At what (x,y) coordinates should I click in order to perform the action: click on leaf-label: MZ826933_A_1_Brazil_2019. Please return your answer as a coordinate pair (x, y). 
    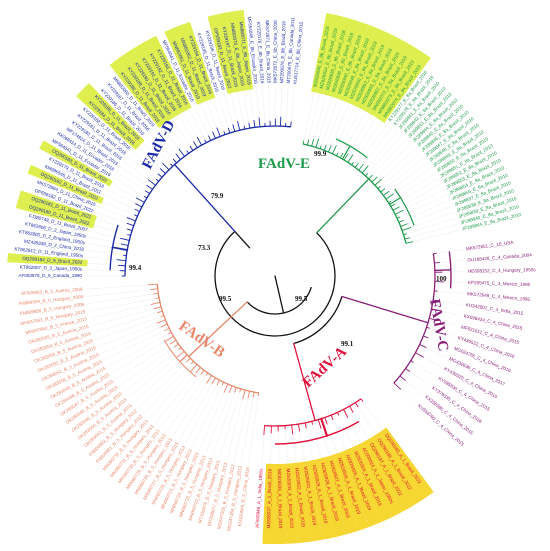
    Looking at the image, I should click on (290, 498).